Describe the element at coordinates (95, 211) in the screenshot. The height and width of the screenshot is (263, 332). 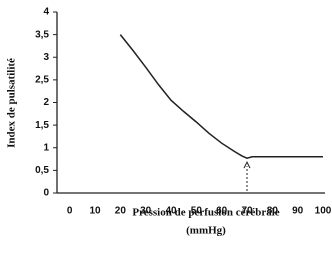
I see `x-tick-label: 10` at that location.